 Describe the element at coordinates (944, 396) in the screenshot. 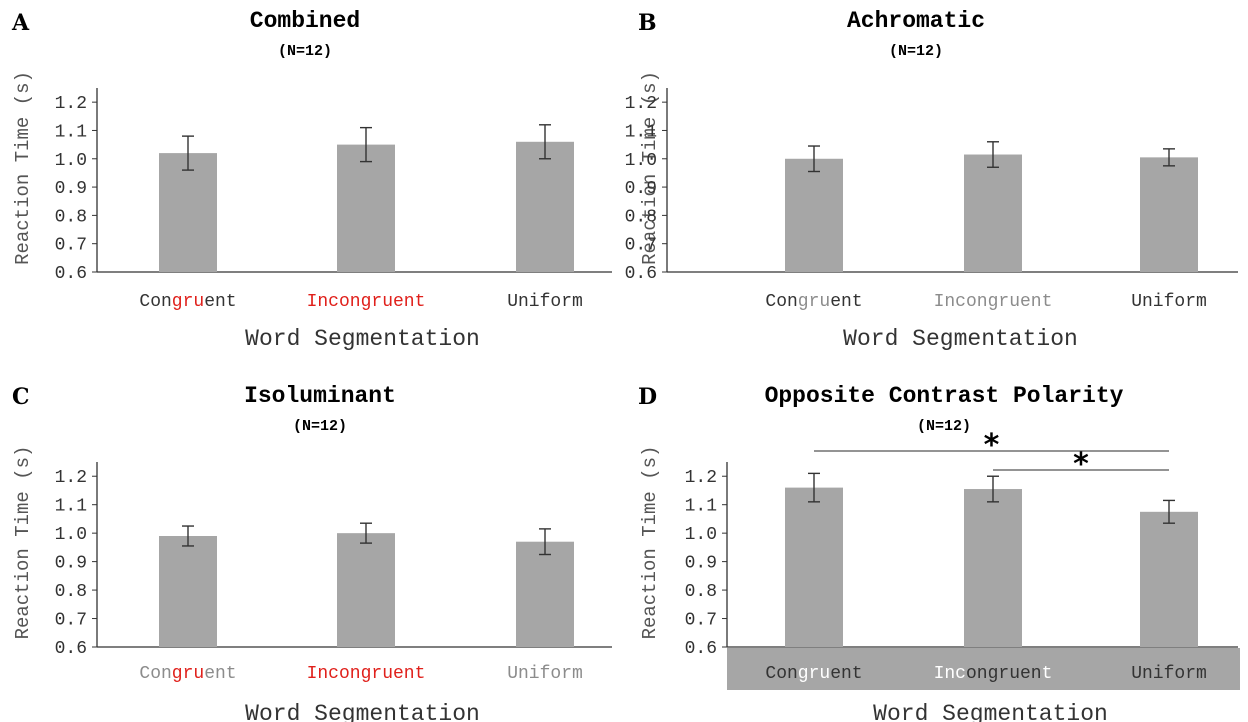

I see `chart-title: Opposite Contrast Polarity` at that location.